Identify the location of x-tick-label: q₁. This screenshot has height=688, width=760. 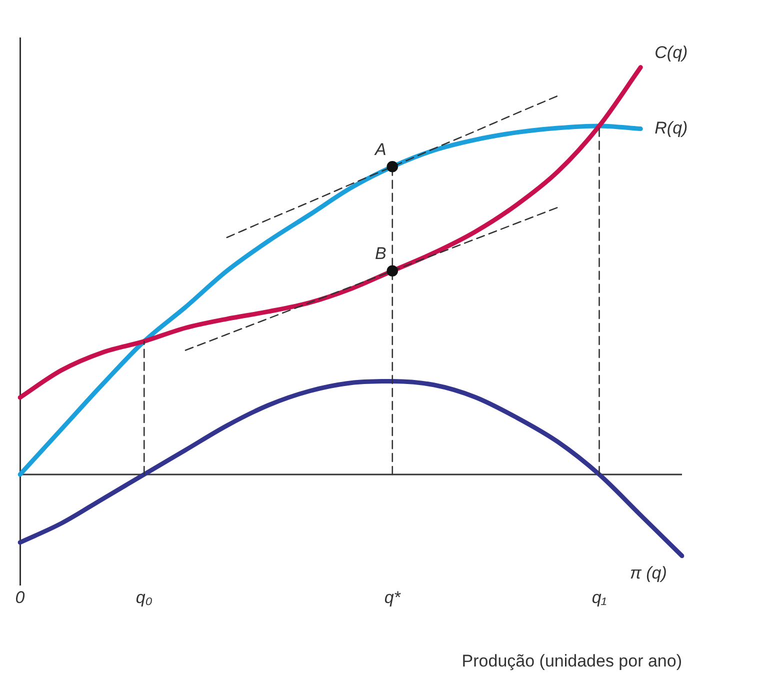
(599, 598).